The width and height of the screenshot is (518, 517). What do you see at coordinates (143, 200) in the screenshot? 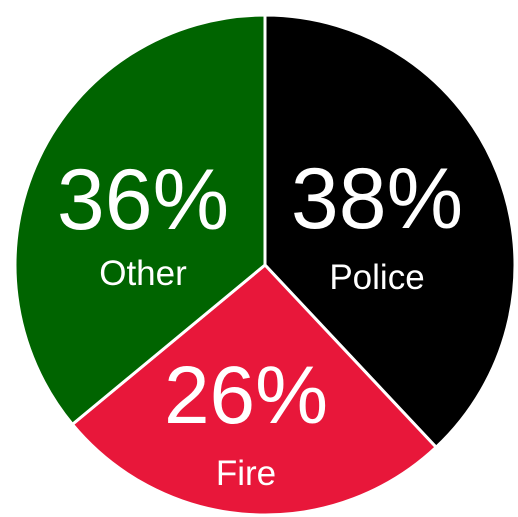
I see `slice-percent-other: 36%` at bounding box center [143, 200].